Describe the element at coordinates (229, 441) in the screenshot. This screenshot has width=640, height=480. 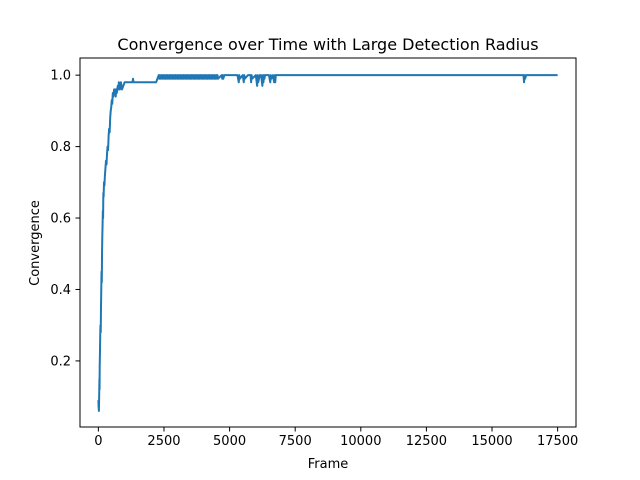
I see `x-tick-label: 5000` at that location.